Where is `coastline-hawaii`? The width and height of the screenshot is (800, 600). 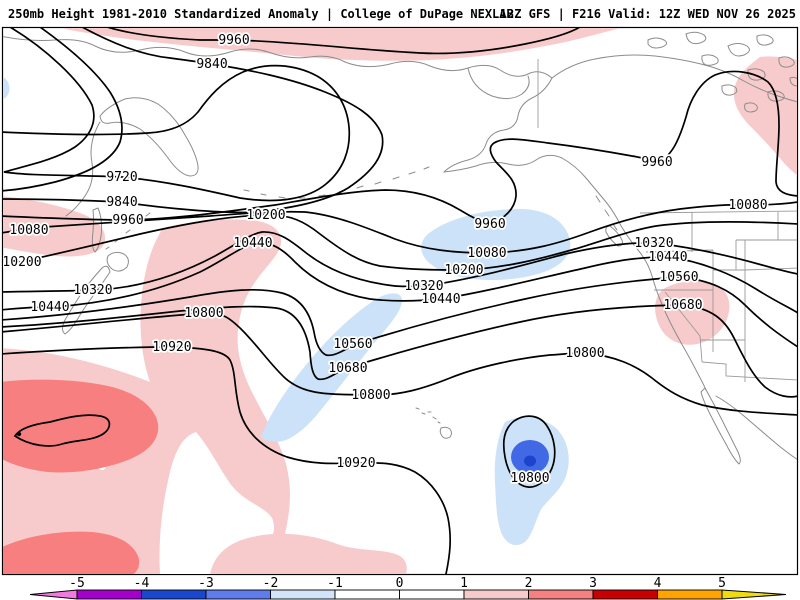 coastline-hawaii is located at coordinates (433, 423).